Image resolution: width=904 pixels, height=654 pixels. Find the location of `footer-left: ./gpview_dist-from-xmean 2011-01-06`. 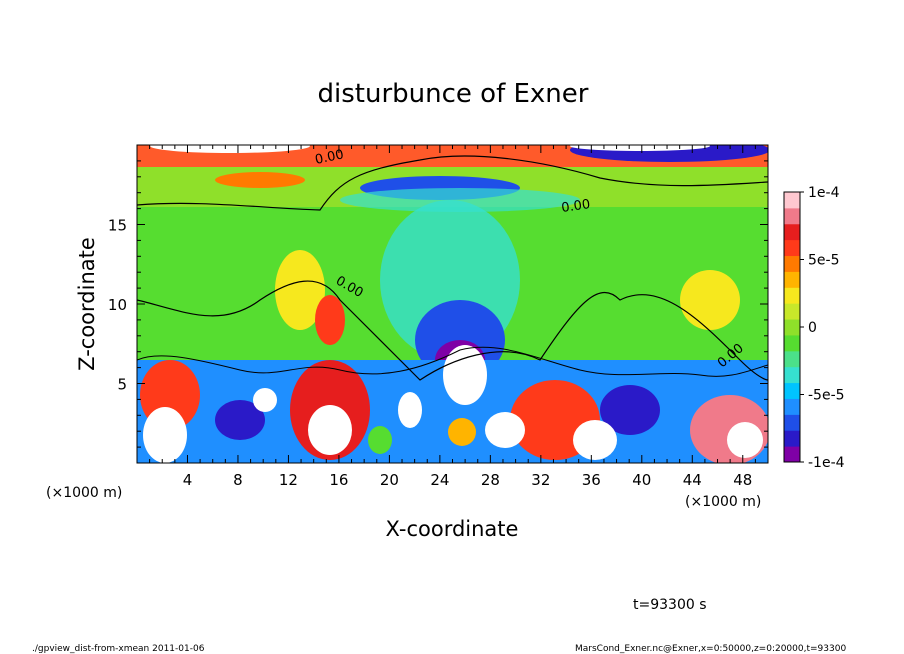

footer-left: ./gpview_dist-from-xmean 2011-01-06 is located at coordinates (118, 649).